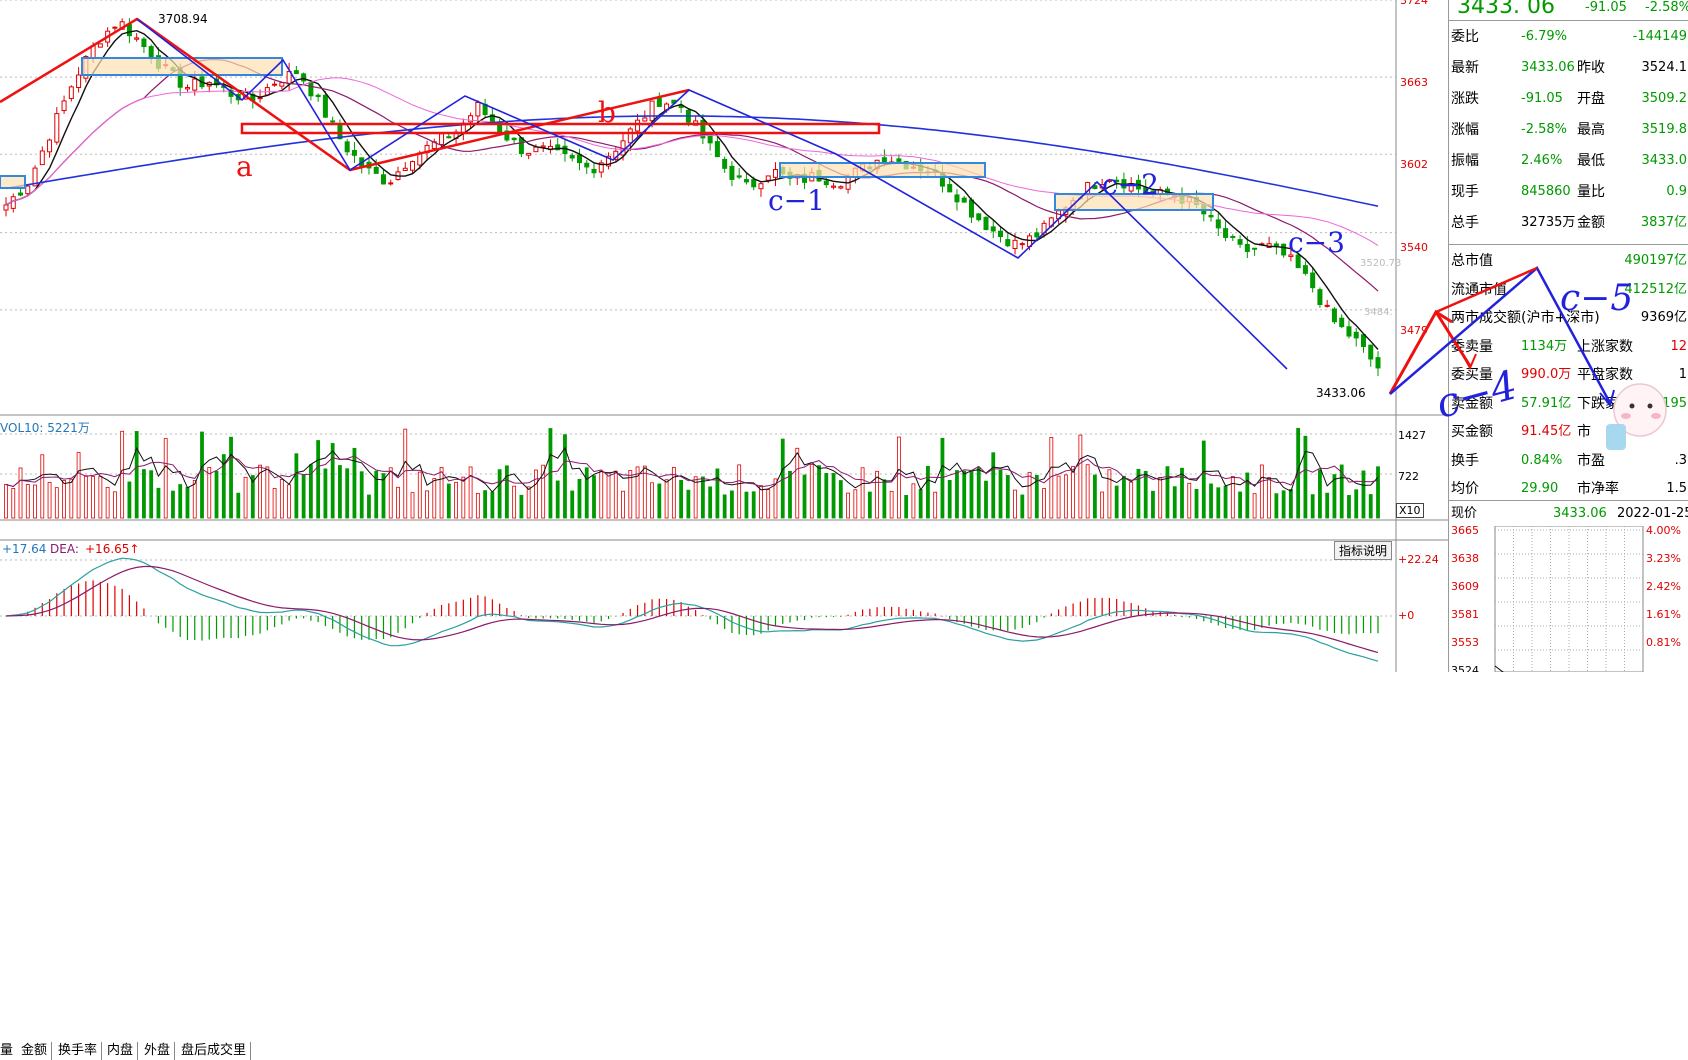 The image size is (1688, 1060). What do you see at coordinates (9, 1051) in the screenshot?
I see `tab-volume: 量` at bounding box center [9, 1051].